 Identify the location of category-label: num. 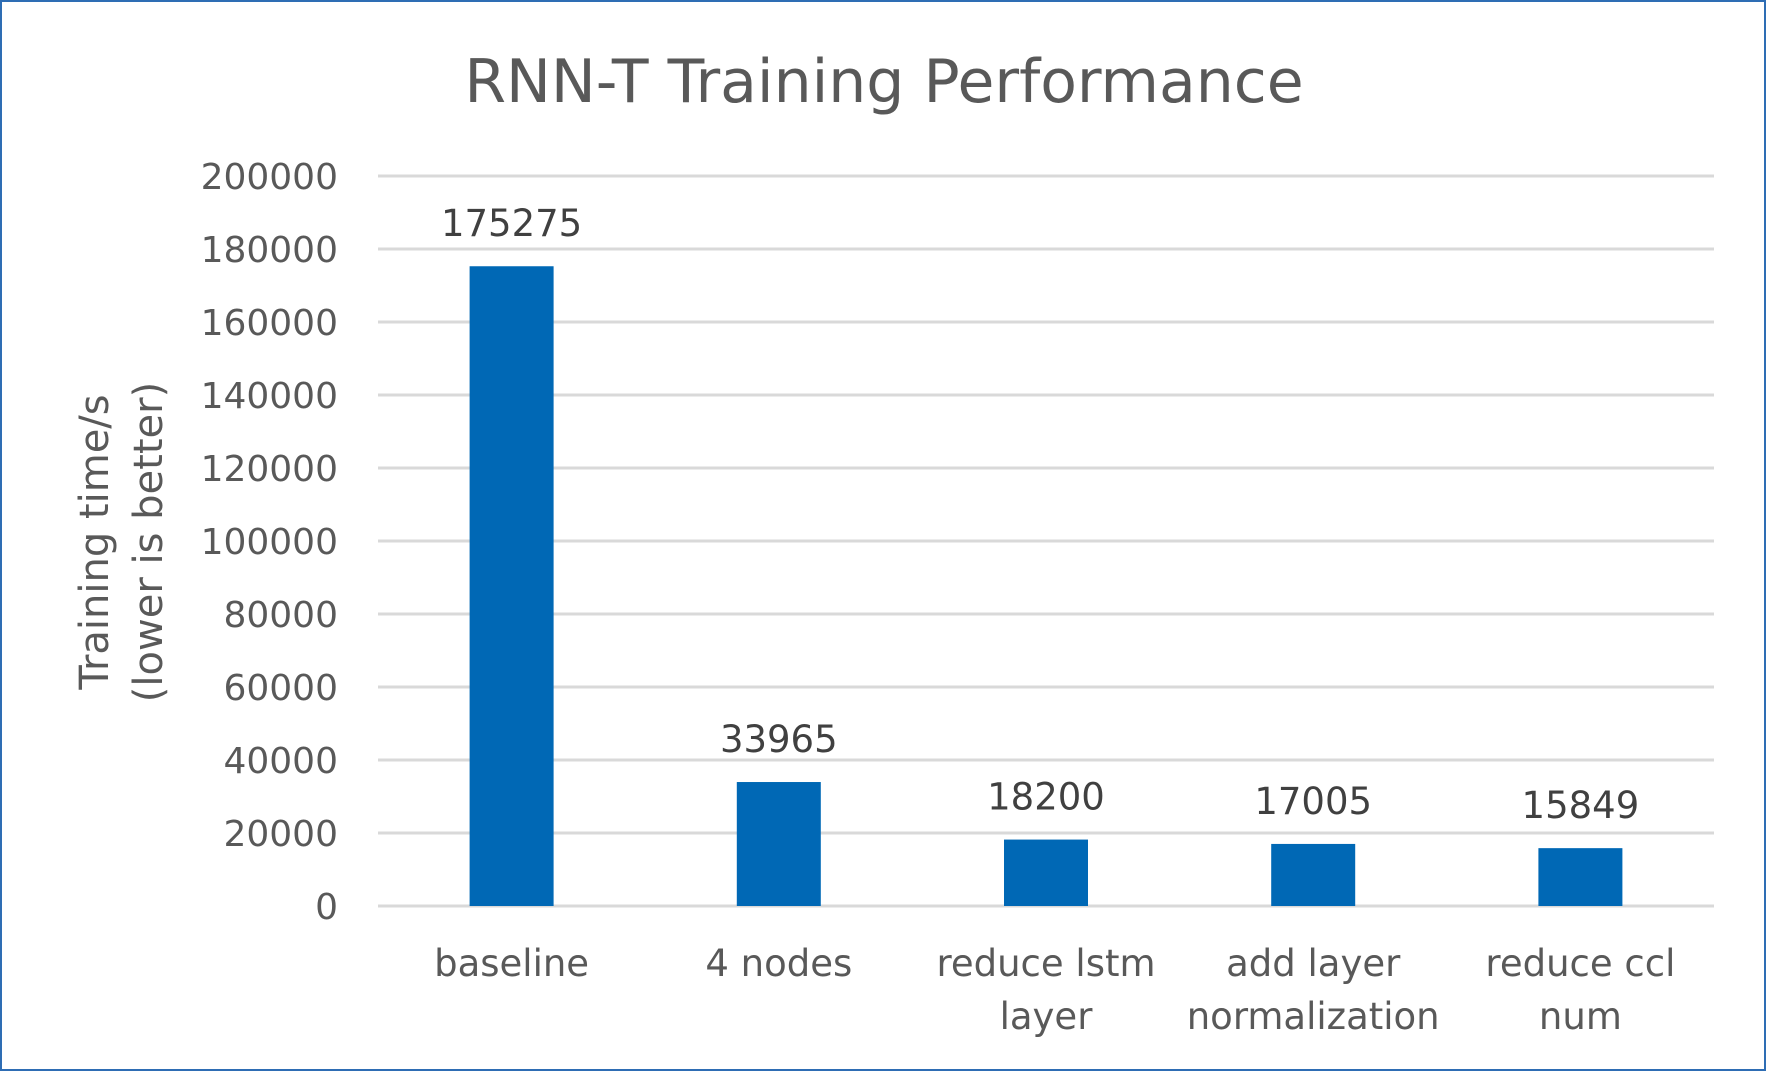
(1580, 1016).